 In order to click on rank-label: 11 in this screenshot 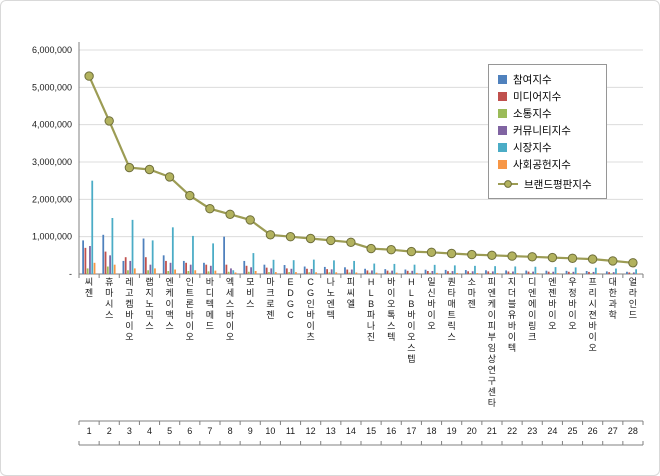, I will do `click(290, 431)`.